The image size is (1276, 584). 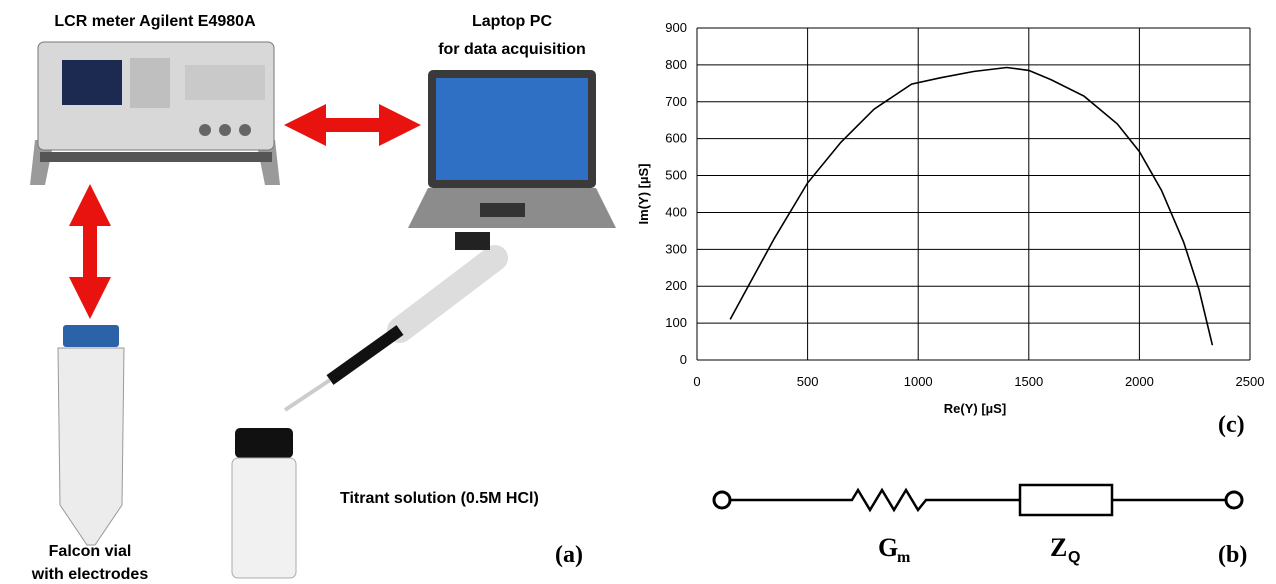 I want to click on x-tick-label: 2000, so click(x=1139, y=381).